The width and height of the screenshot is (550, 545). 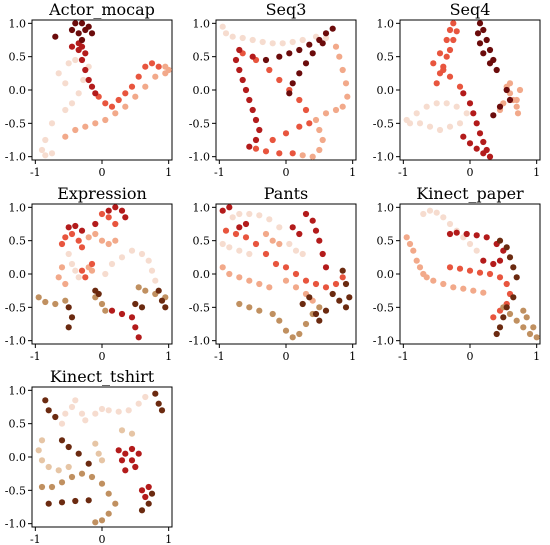 What do you see at coordinates (383, 157) in the screenshot?
I see `y-tick-label: -1.0` at bounding box center [383, 157].